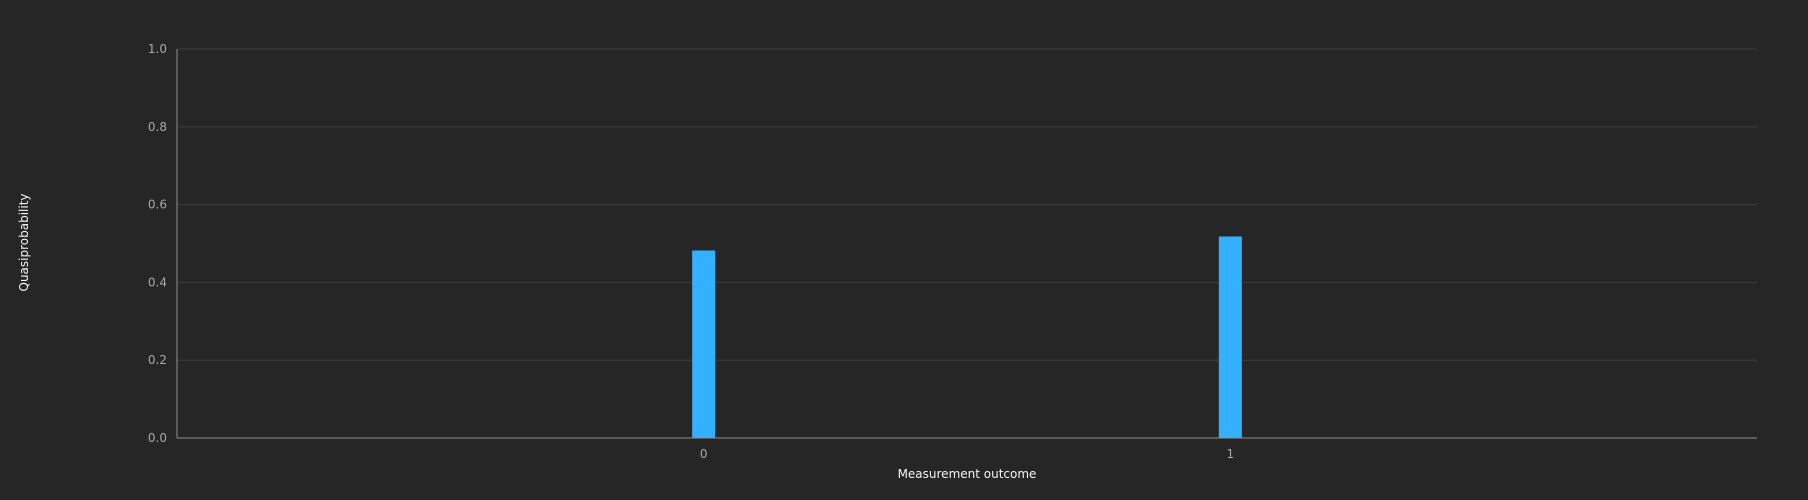 The image size is (1808, 500). I want to click on y-tick-label: 1.0, so click(157, 49).